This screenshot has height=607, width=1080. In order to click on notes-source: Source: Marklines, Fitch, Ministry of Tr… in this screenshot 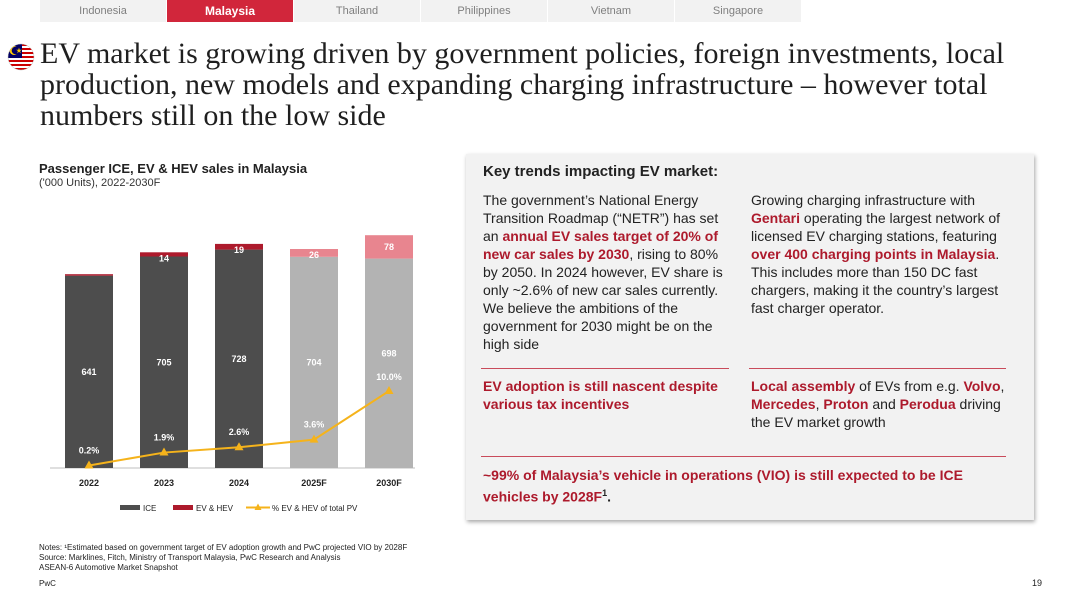, I will do `click(190, 557)`.